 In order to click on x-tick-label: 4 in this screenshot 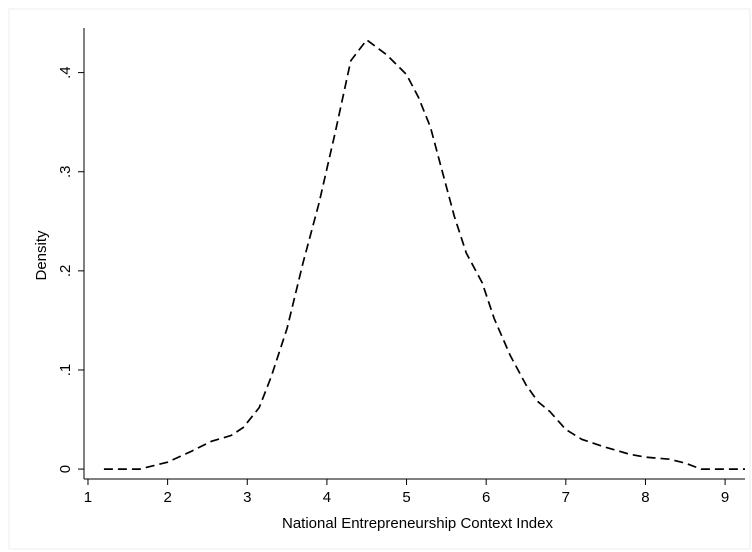, I will do `click(327, 497)`.